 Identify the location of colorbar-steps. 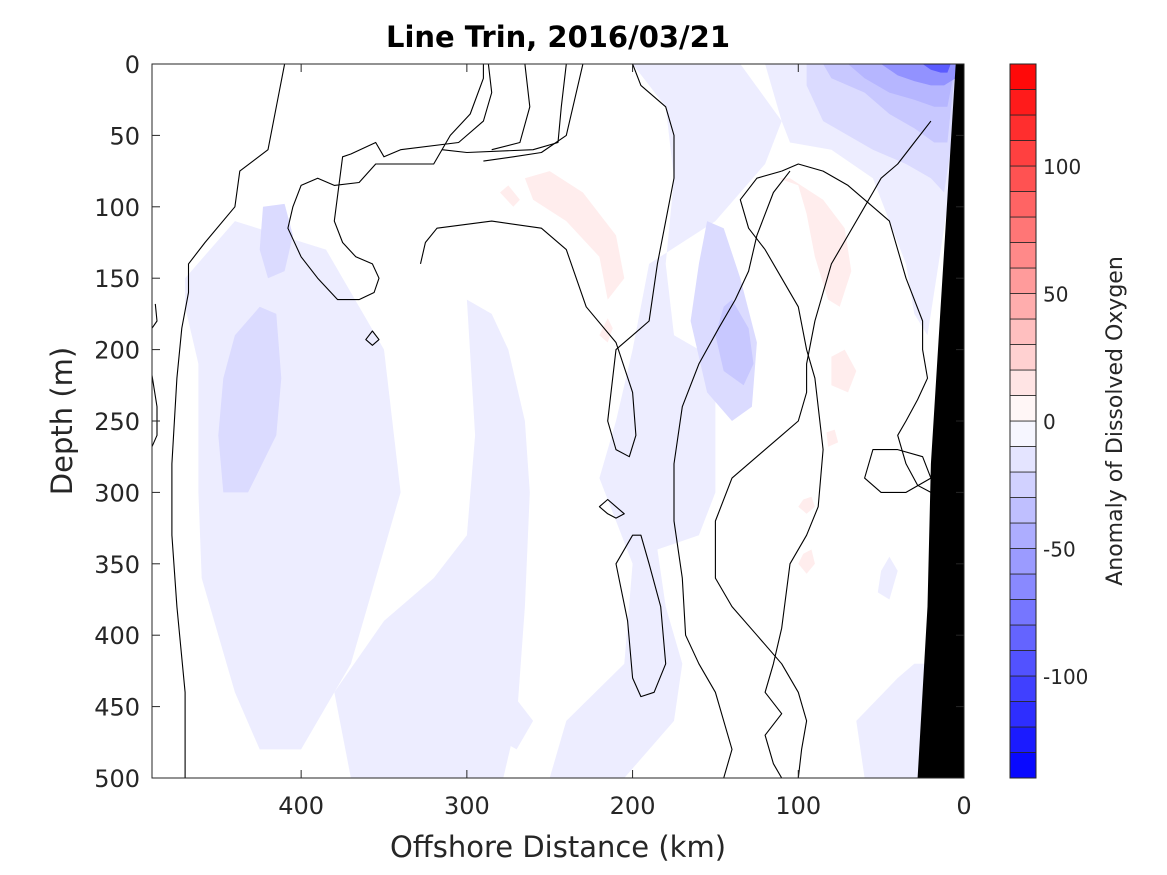
(1023, 421).